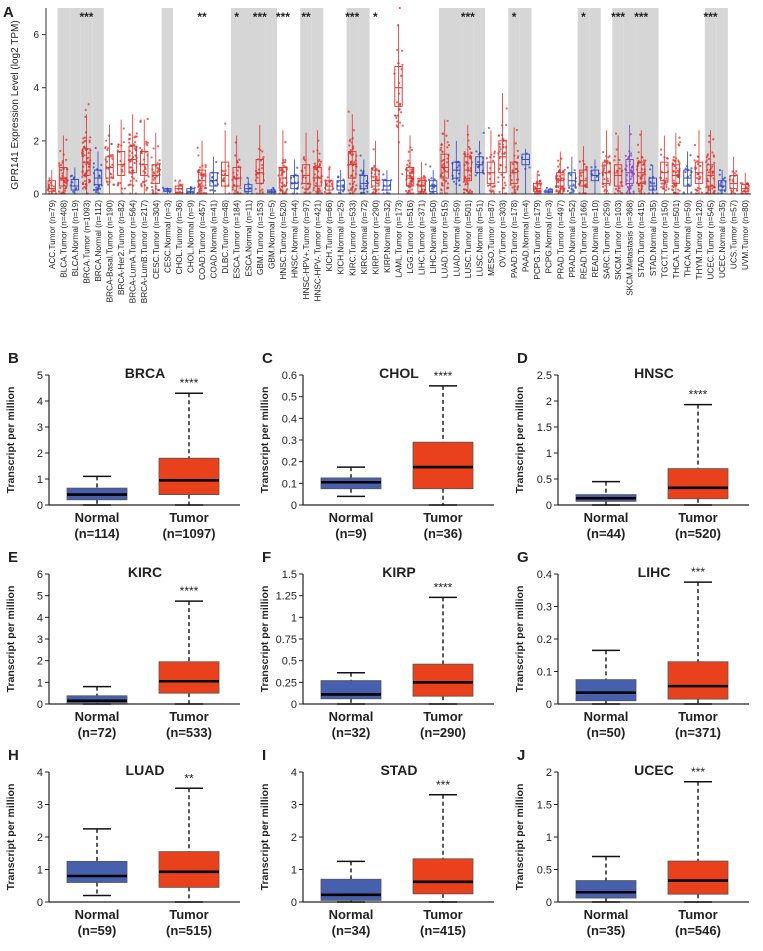 This screenshot has width=763, height=951. I want to click on significance-label: ***, so click(698, 572).